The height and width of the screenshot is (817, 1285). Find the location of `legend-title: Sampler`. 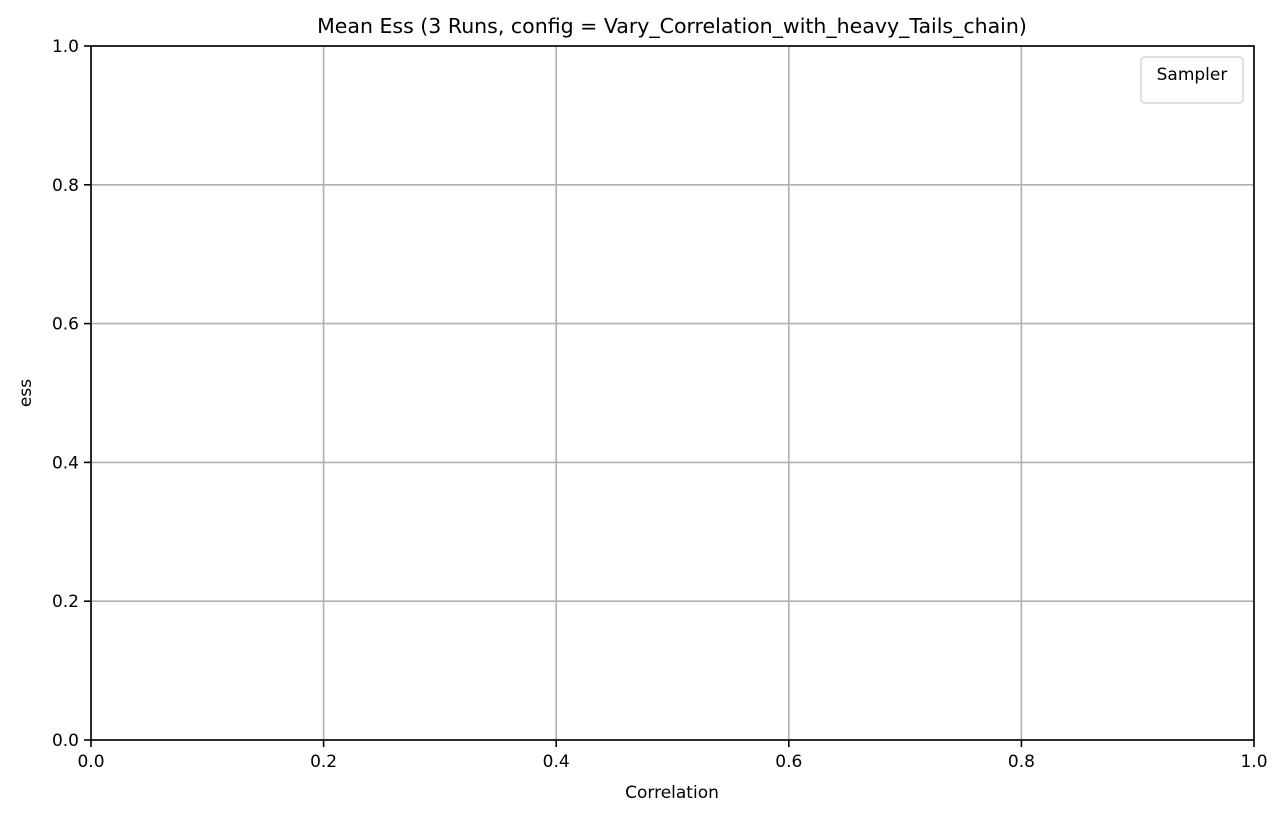

legend-title: Sampler is located at coordinates (1192, 75).